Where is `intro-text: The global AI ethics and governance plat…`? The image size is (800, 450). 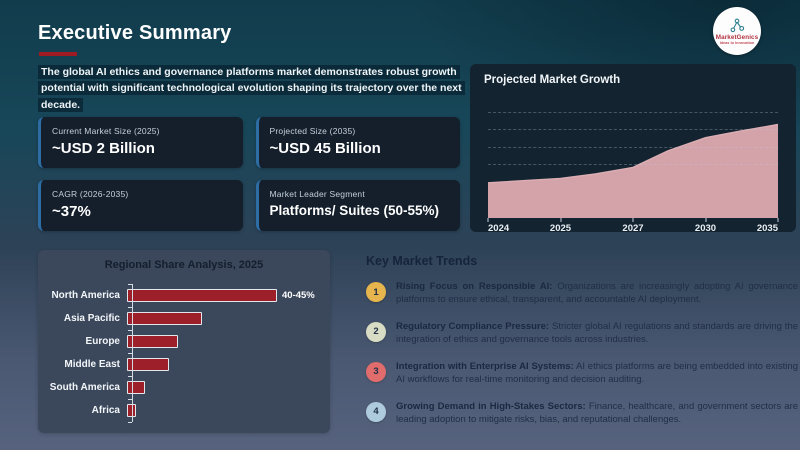 intro-text: The global AI ethics and governance plat… is located at coordinates (251, 88).